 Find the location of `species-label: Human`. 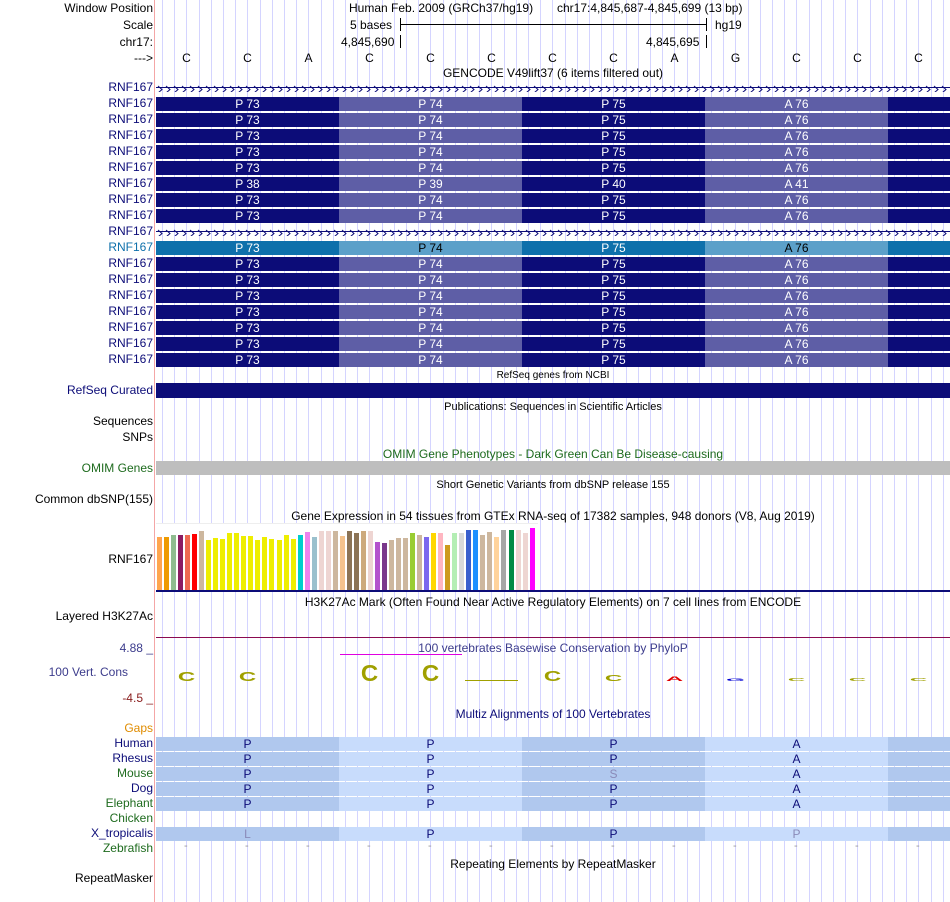

species-label: Human is located at coordinates (133, 743).